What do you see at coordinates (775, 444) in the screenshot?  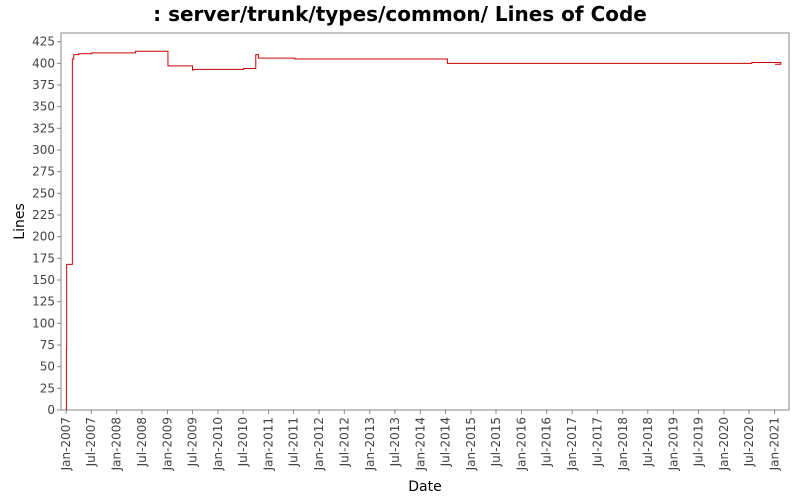 I see `x-tick-label: Jan-2021` at bounding box center [775, 444].